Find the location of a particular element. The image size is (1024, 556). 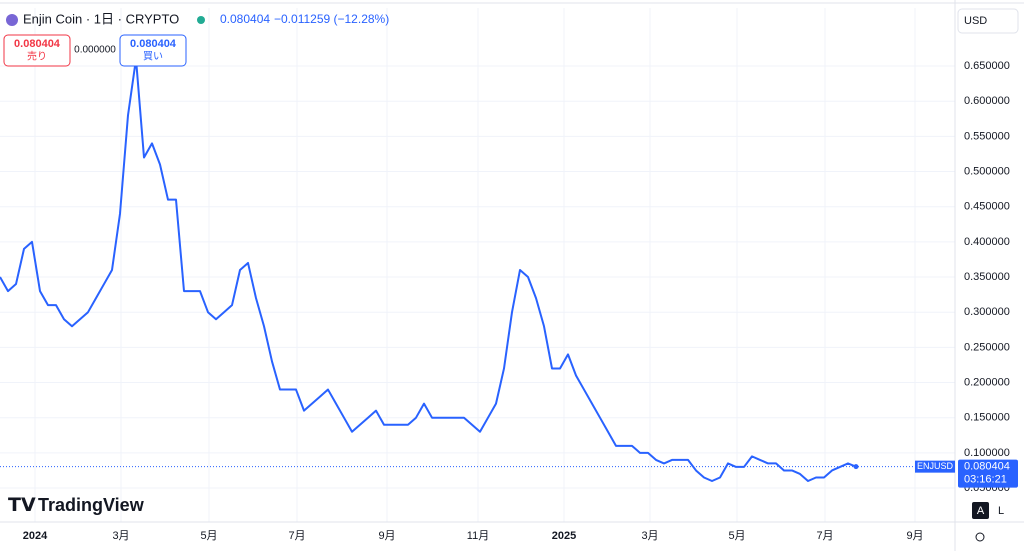

settings-icon is located at coordinates (980, 537).